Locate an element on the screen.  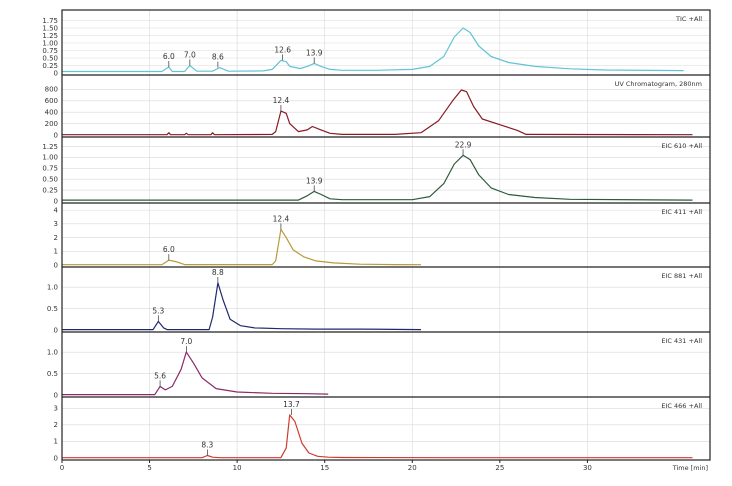
panel-3-y-tick-label: 0.50 is located at coordinates (50, 180).